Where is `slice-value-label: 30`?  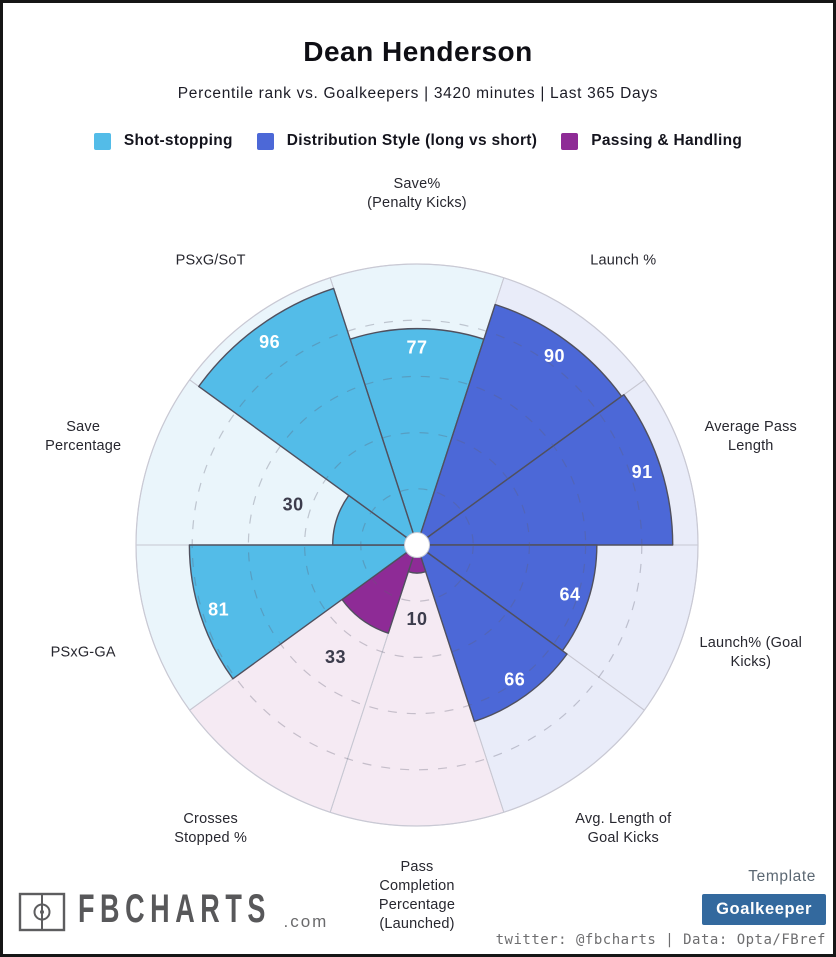 slice-value-label: 30 is located at coordinates (293, 505).